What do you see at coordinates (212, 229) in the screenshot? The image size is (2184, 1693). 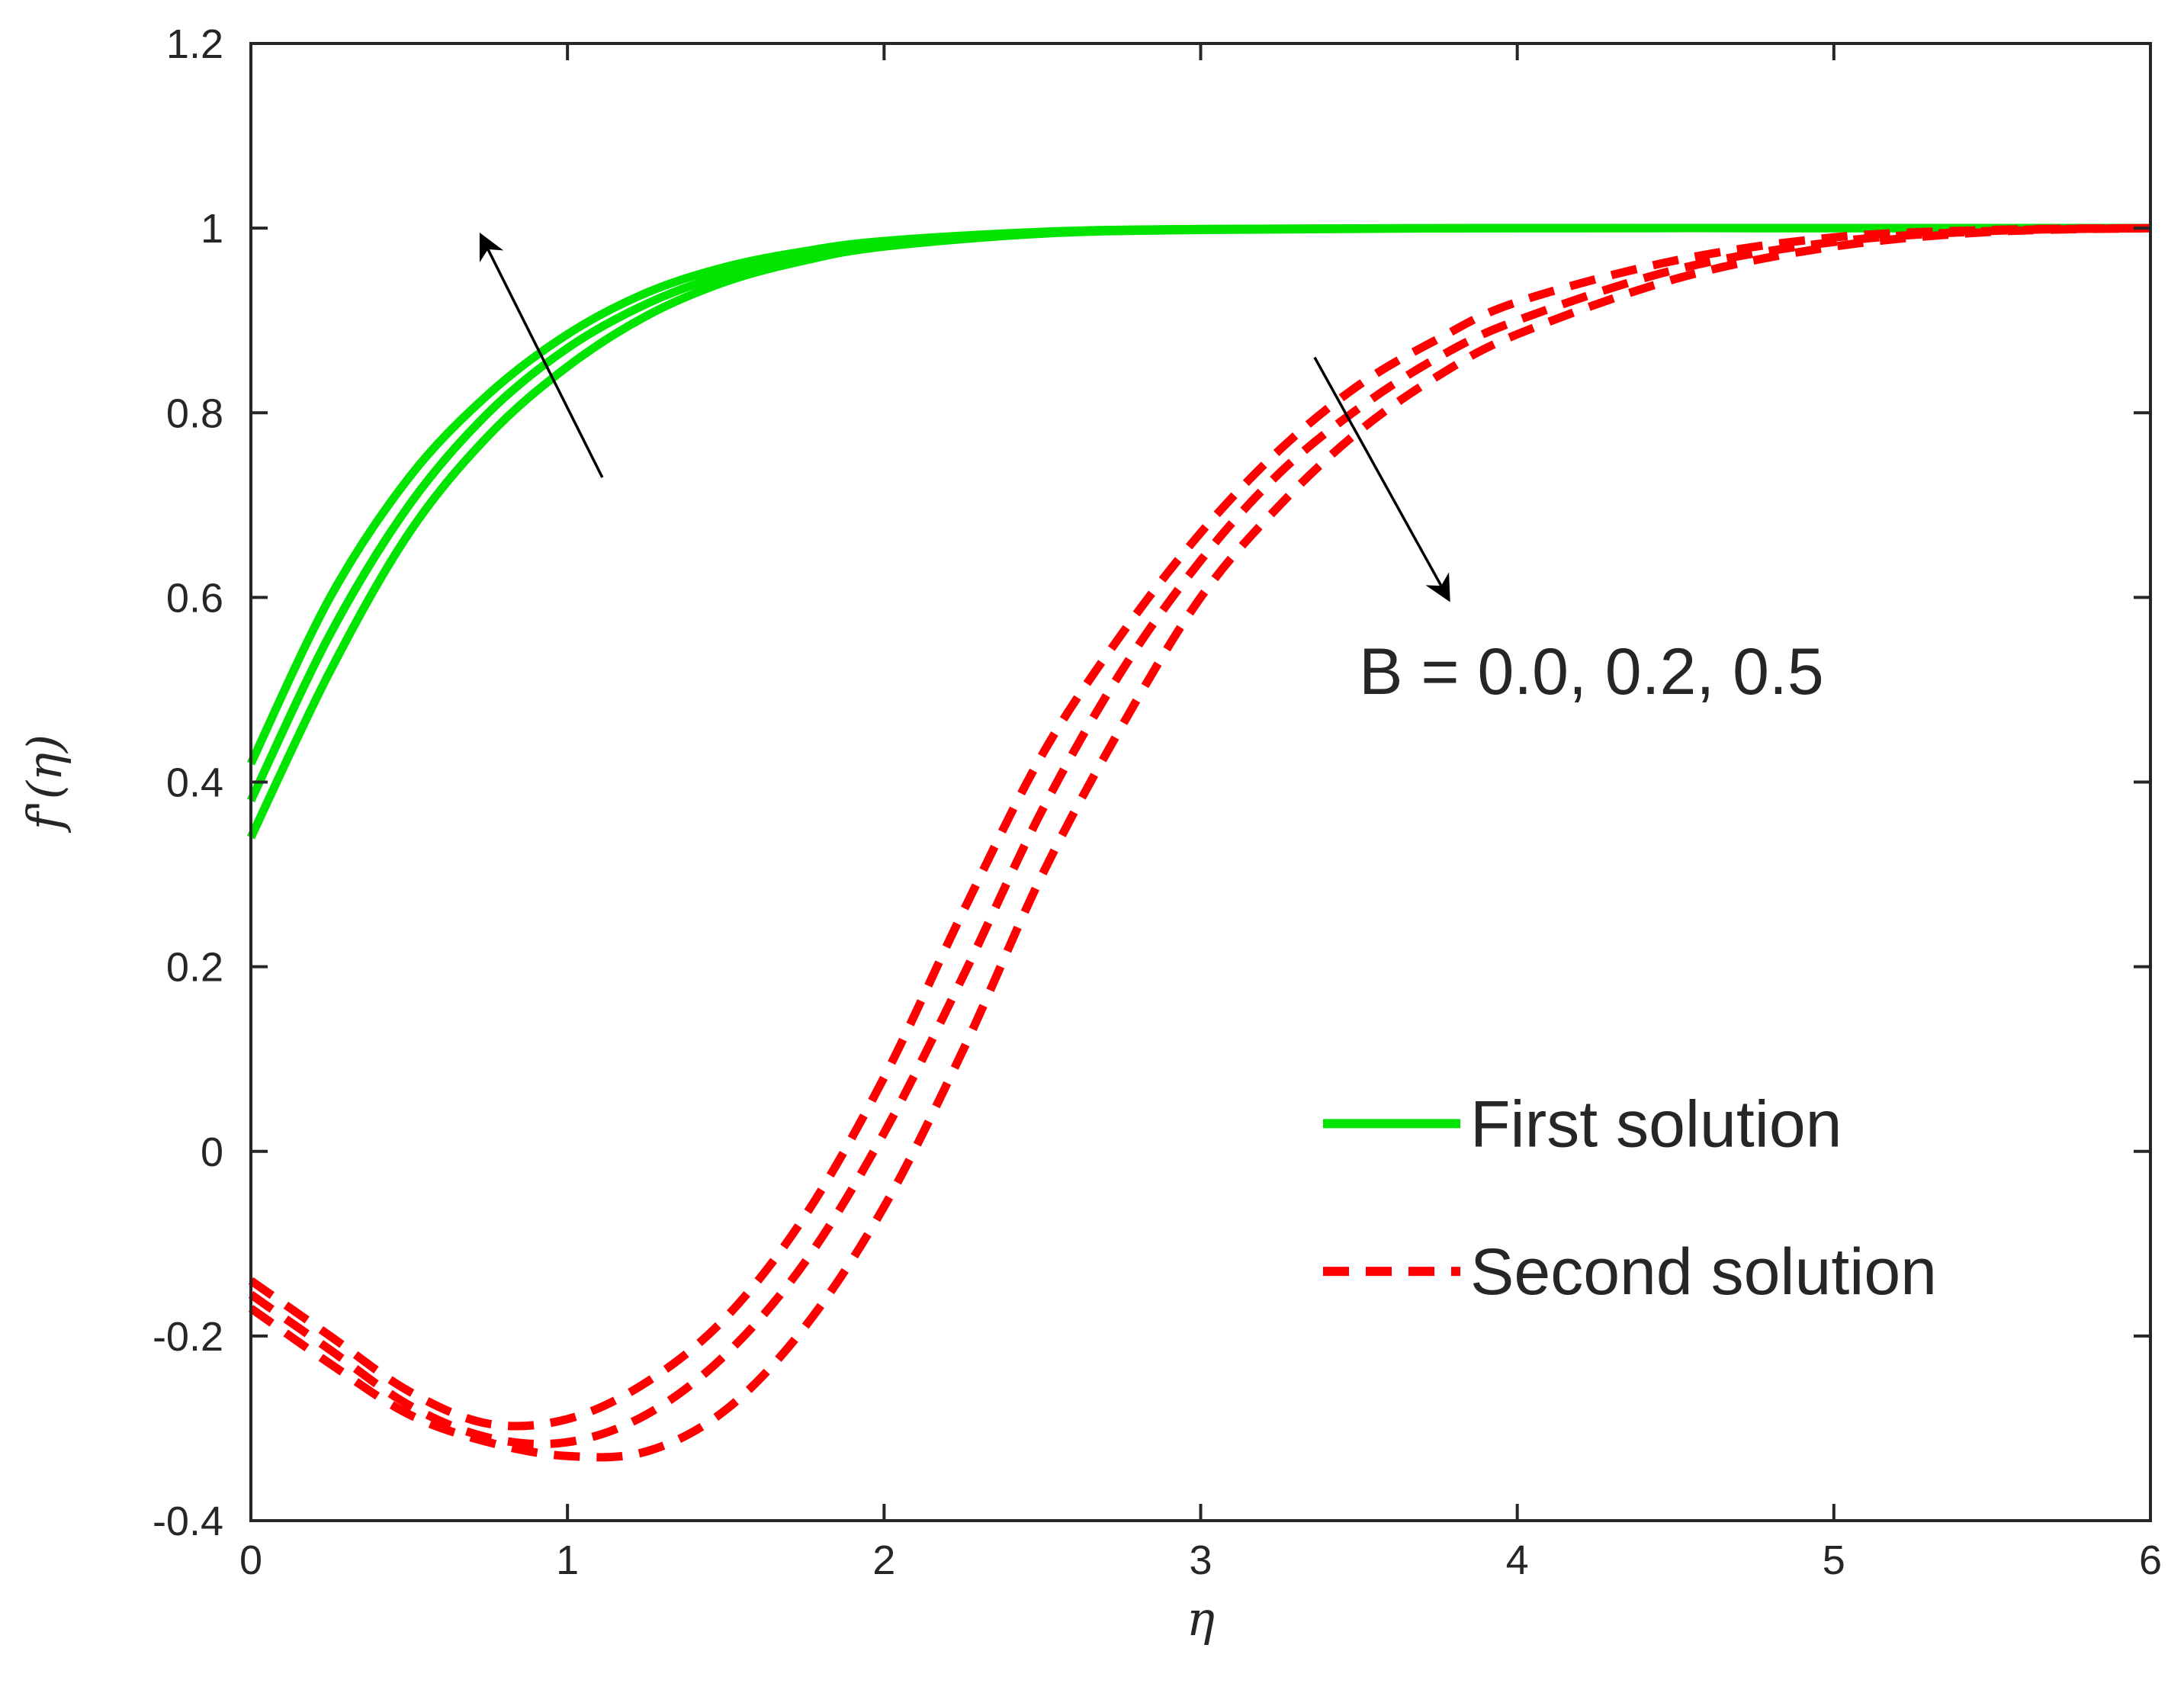 I see `y-tick-label: 1` at bounding box center [212, 229].